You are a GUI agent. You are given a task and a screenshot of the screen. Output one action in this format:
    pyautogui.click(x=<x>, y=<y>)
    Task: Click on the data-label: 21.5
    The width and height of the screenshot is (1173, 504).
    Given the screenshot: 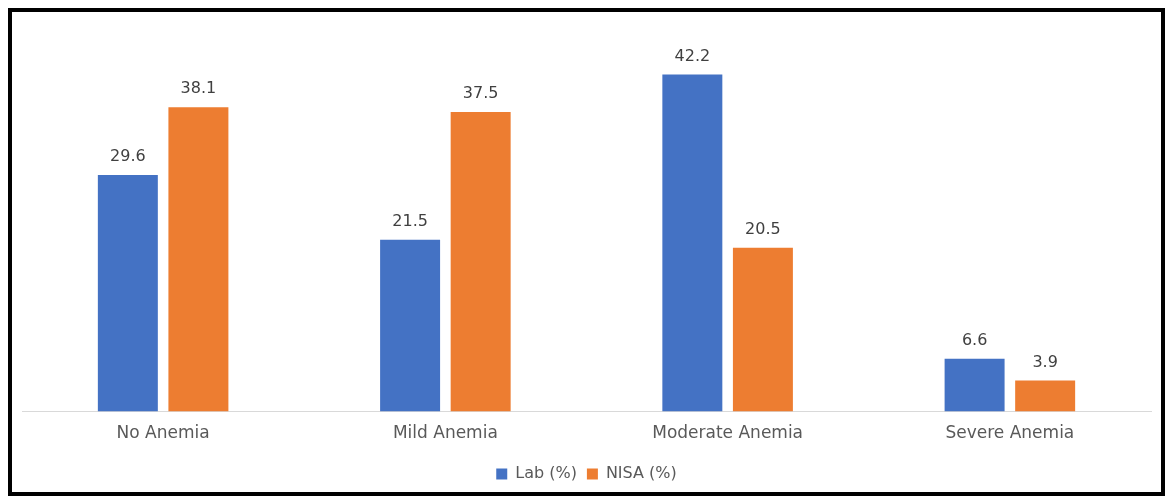 What is the action you would take?
    pyautogui.click(x=410, y=220)
    